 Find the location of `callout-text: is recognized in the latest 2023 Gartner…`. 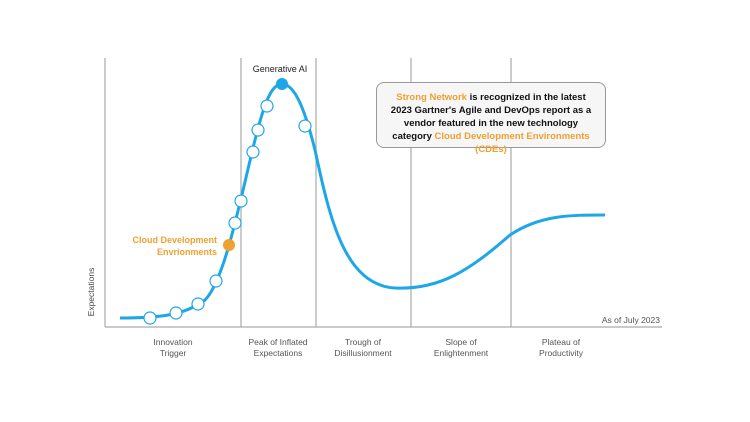

callout-text: is recognized in the latest 2023 Gartner… is located at coordinates (491, 117).